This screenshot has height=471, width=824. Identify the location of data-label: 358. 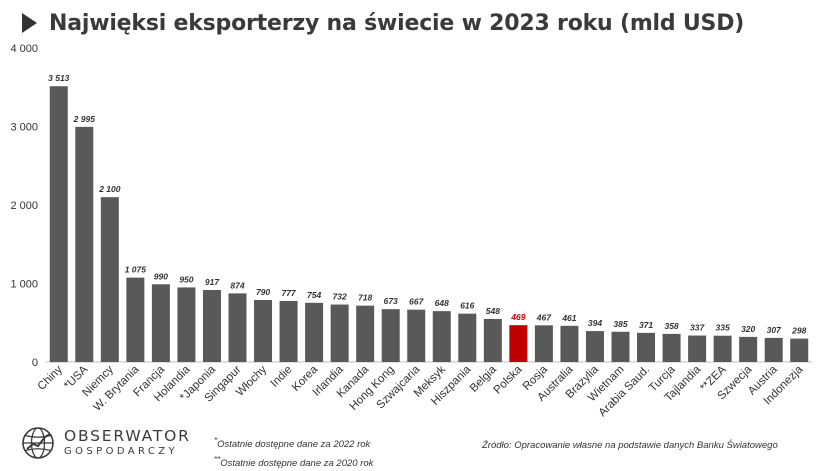
(671, 326).